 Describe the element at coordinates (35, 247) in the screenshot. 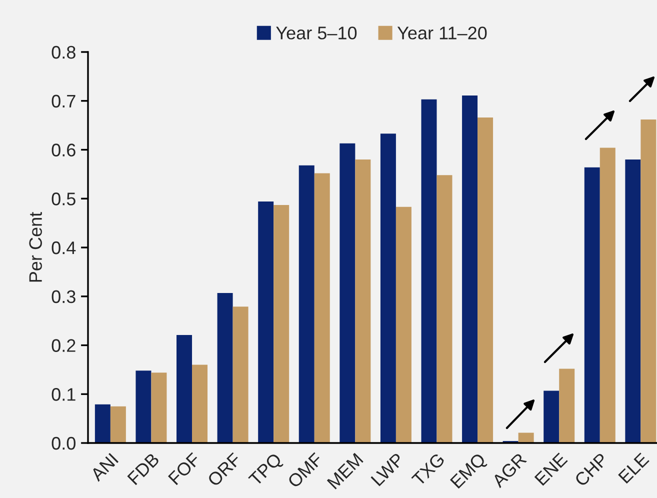

I see `y-axis-title: Per Cent` at that location.